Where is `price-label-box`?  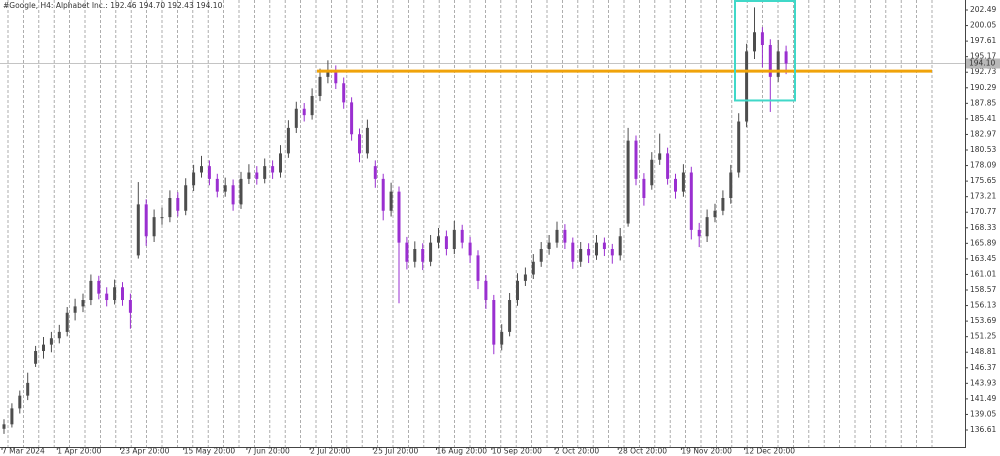
price-label-box is located at coordinates (983, 63).